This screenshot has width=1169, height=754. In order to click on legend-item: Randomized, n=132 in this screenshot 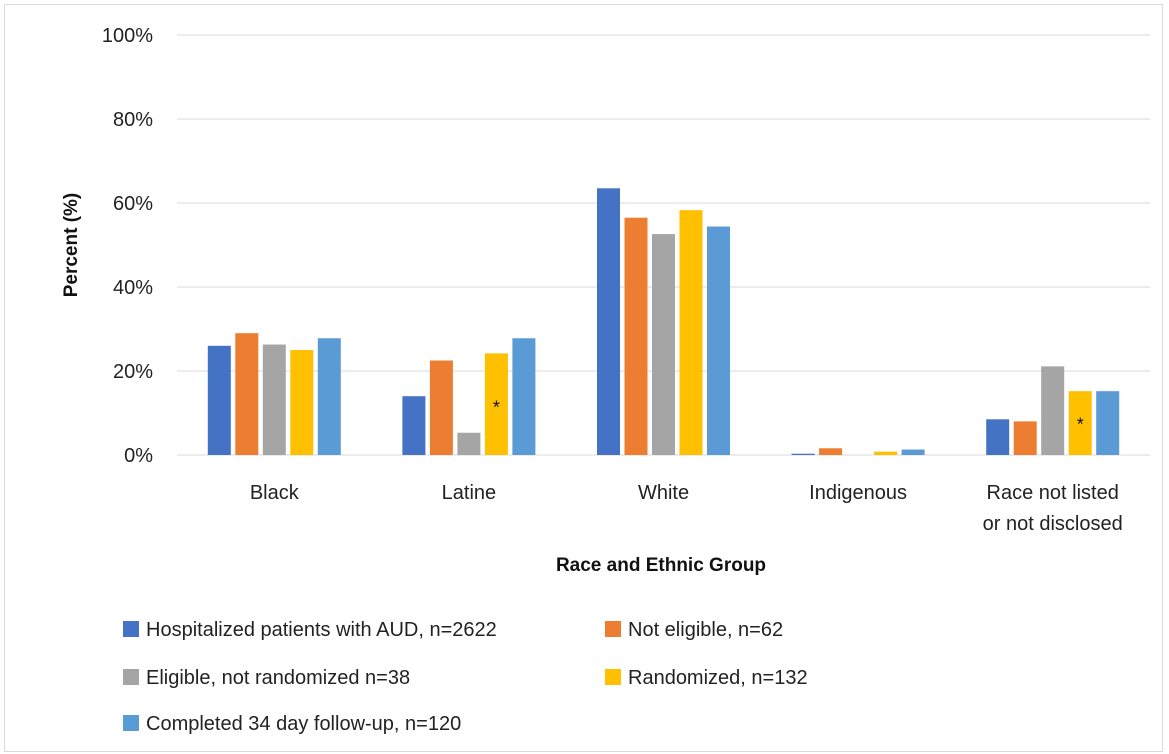, I will do `click(706, 678)`.